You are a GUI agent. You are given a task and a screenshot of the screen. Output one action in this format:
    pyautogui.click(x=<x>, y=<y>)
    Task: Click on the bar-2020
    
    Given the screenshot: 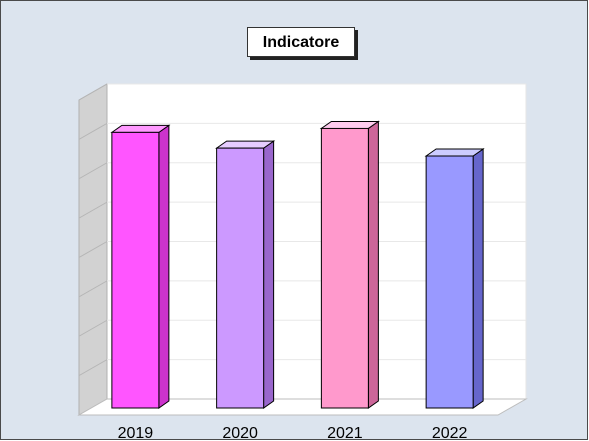 What is the action you would take?
    pyautogui.click(x=240, y=278)
    